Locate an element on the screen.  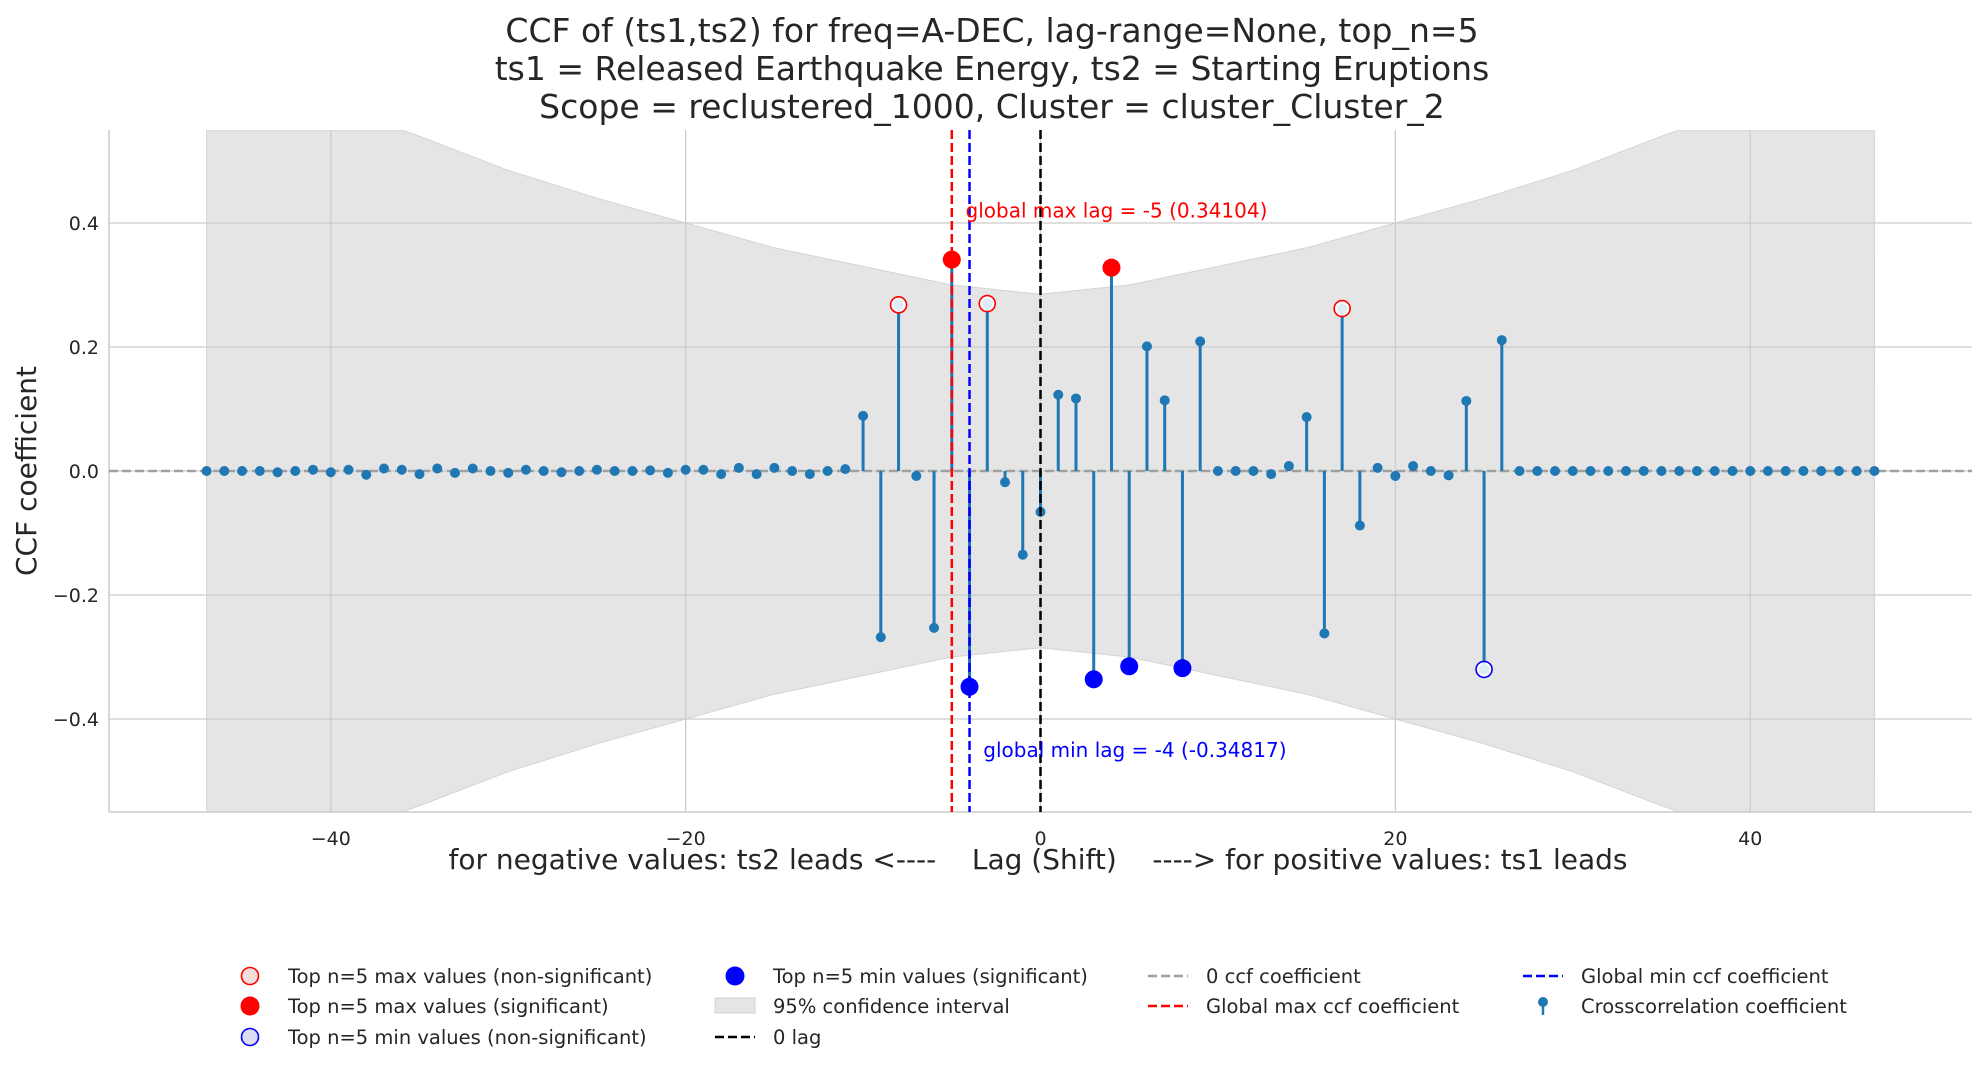
legend-label: Top n=5 max values (significant) is located at coordinates (448, 1006).